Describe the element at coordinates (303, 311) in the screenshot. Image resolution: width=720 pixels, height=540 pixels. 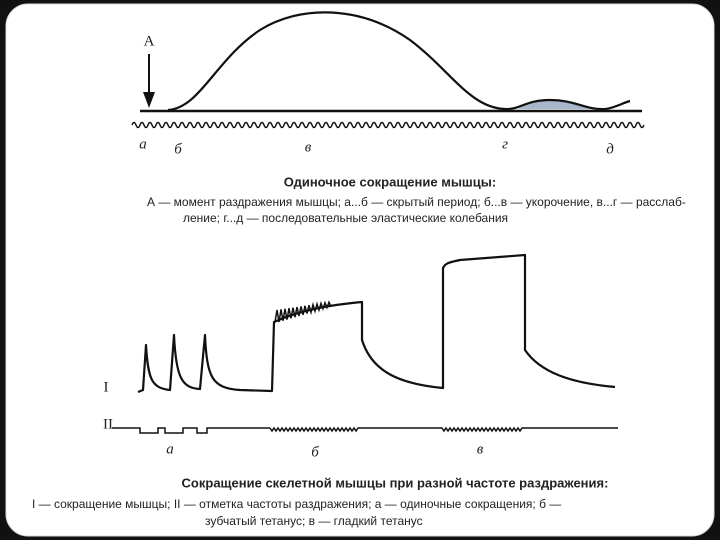
I see `tetanus-ripple` at that location.